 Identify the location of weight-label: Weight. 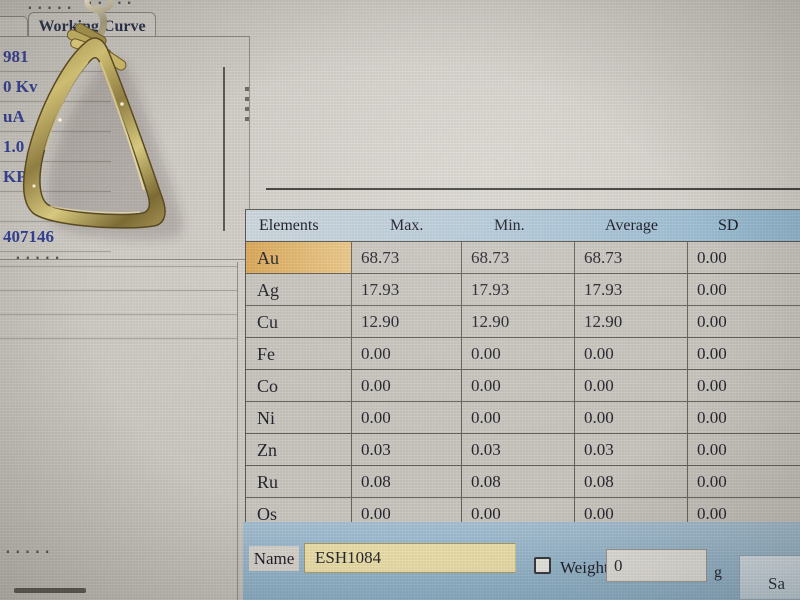
(584, 567).